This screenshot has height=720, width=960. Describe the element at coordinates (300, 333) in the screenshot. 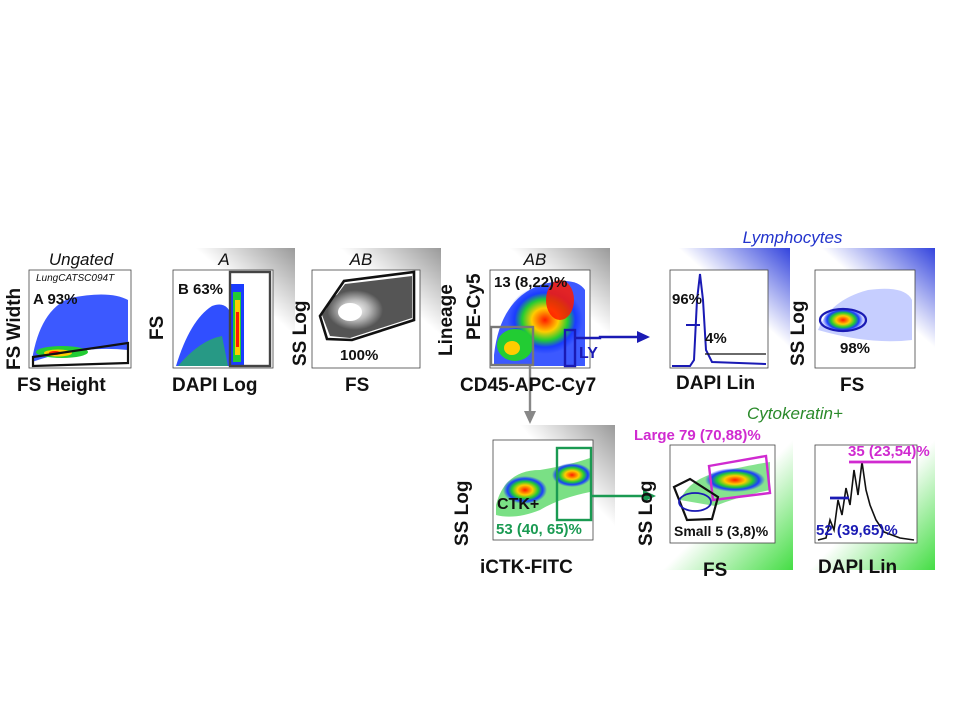

I see `panel-3-ylabel: SS Log` at that location.